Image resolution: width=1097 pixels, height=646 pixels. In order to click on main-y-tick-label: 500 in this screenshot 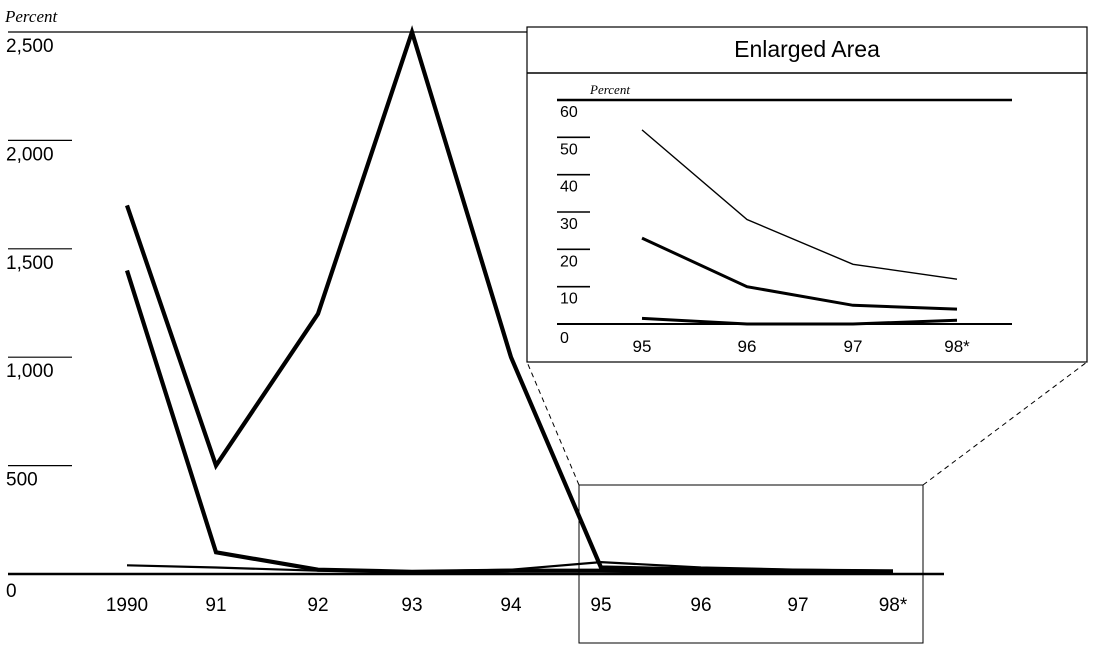, I will do `click(22, 480)`.